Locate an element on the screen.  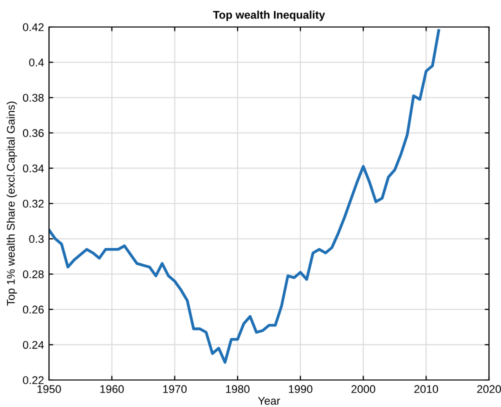
x-tick-label: 1960 is located at coordinates (112, 389).